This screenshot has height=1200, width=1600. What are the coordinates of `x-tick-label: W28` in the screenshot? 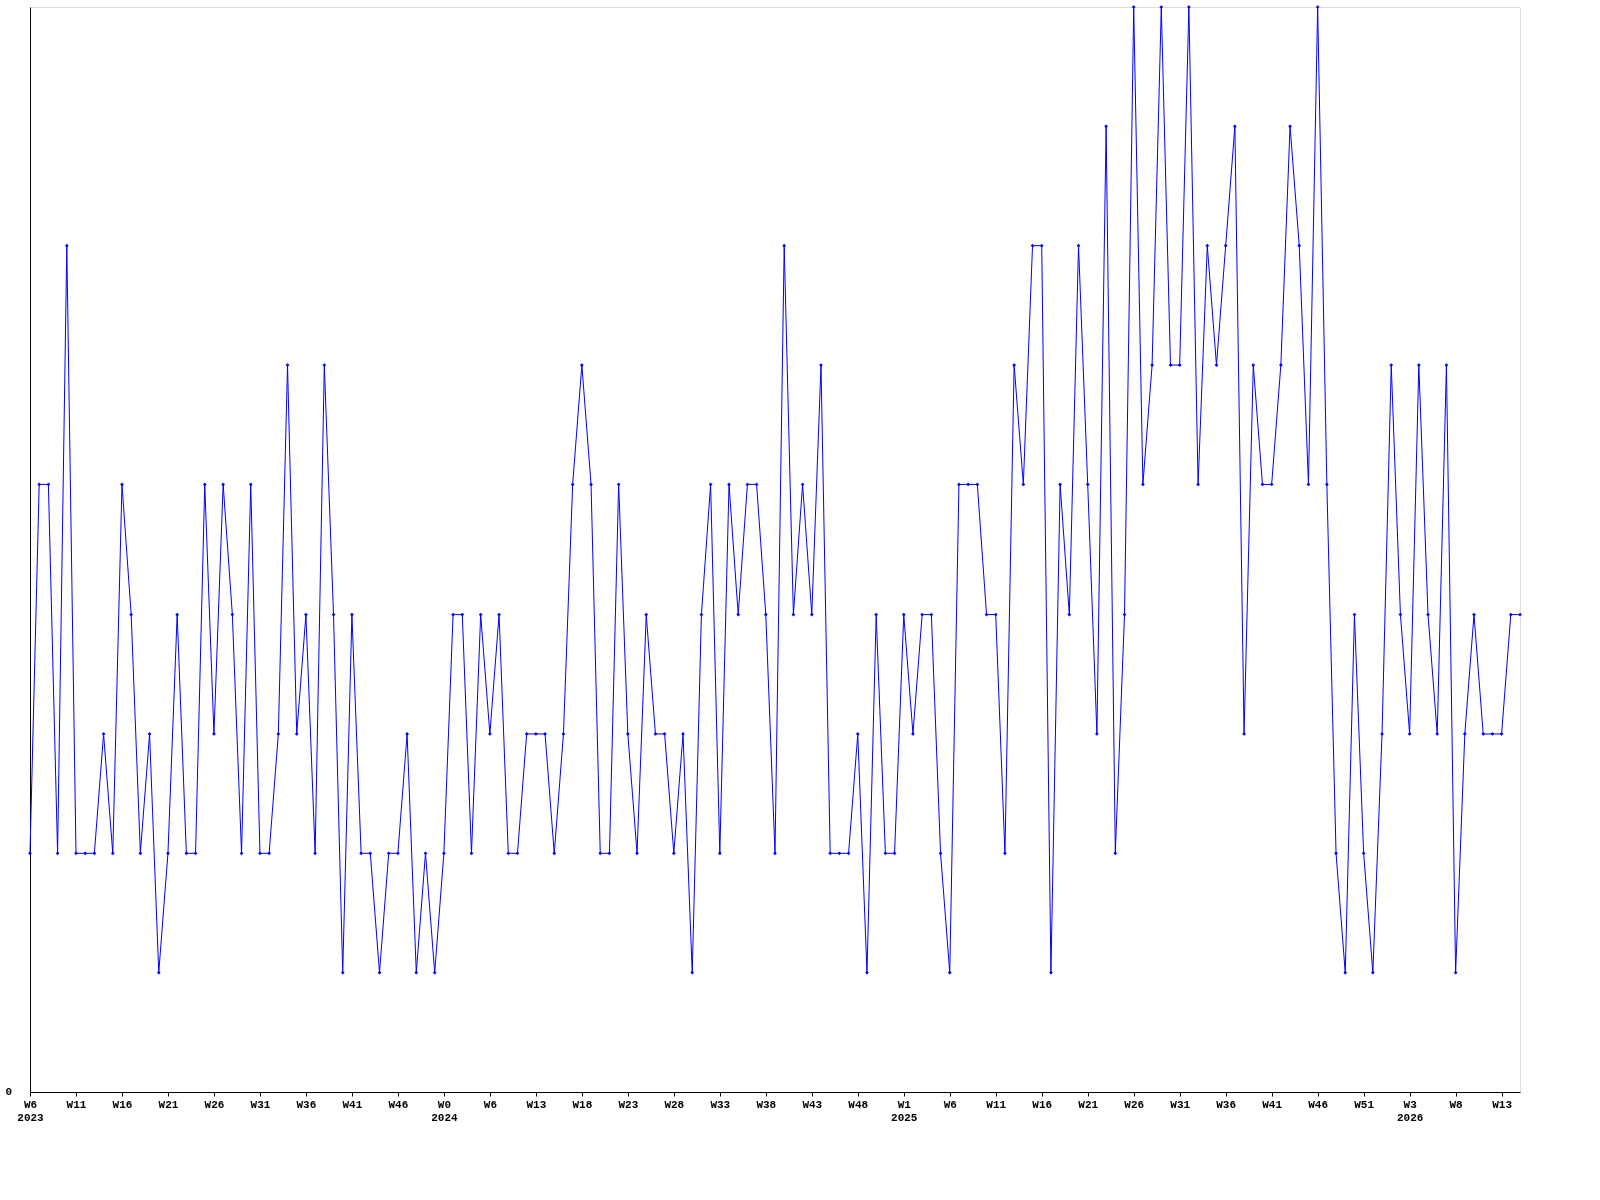 It's located at (674, 1104).